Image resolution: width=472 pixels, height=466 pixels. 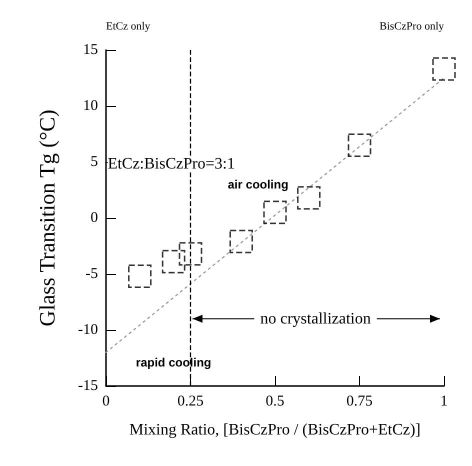 What do you see at coordinates (359, 402) in the screenshot?
I see `x-tick-label: 0.75` at bounding box center [359, 402].